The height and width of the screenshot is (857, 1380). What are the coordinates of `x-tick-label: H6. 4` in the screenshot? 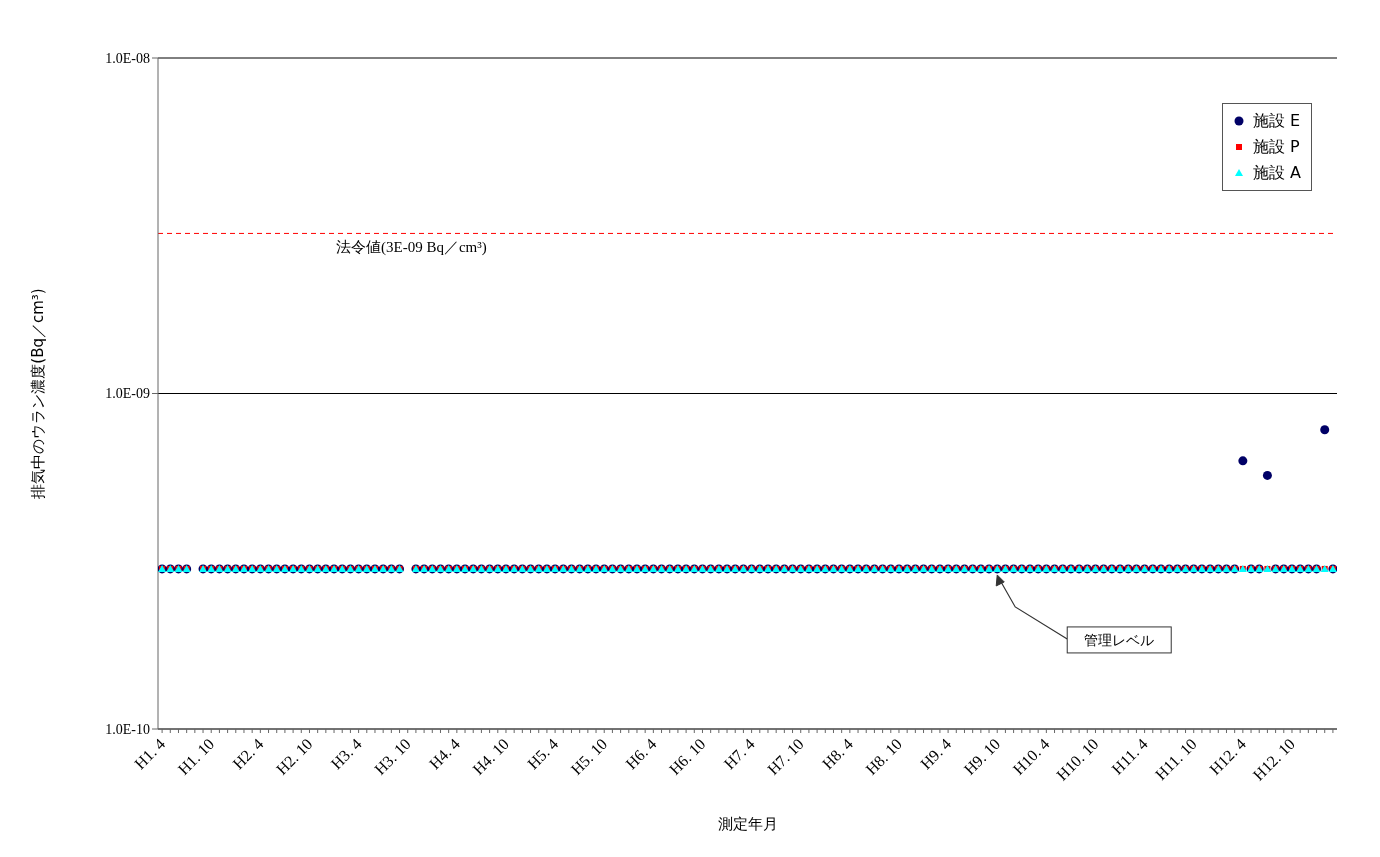 It's located at (641, 754).